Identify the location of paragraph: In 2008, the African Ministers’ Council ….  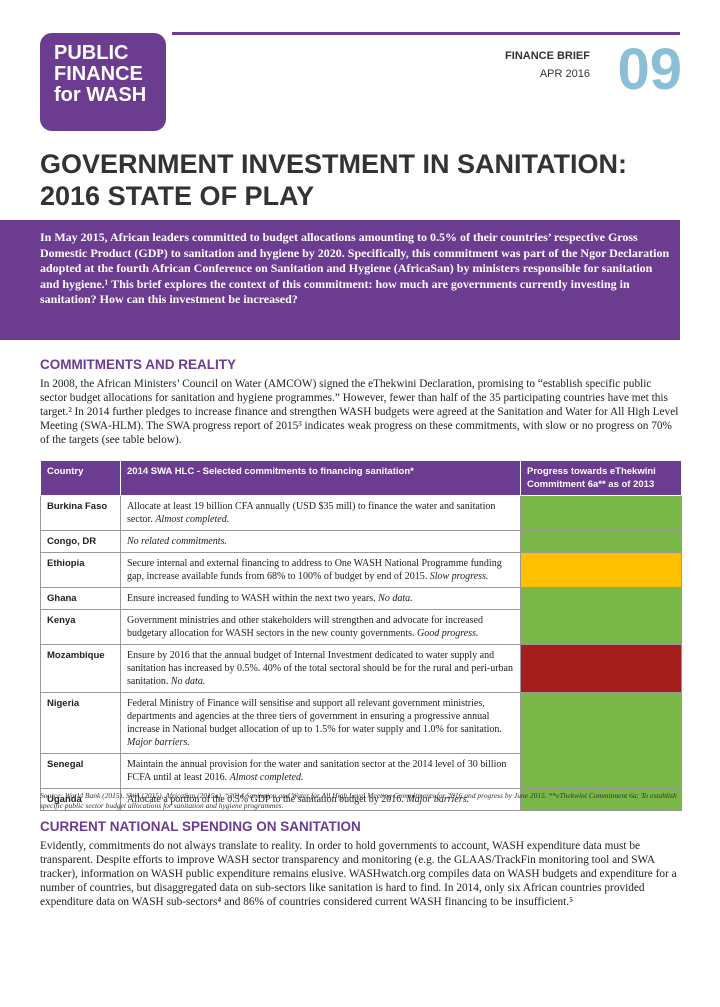
(359, 412).